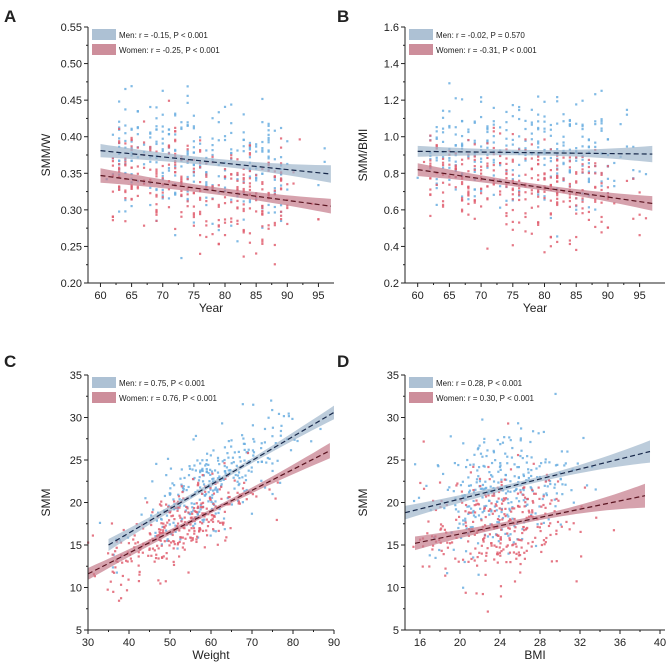 The height and width of the screenshot is (669, 669). Describe the element at coordinates (211, 655) in the screenshot. I see `x-axis-title: Weight` at that location.